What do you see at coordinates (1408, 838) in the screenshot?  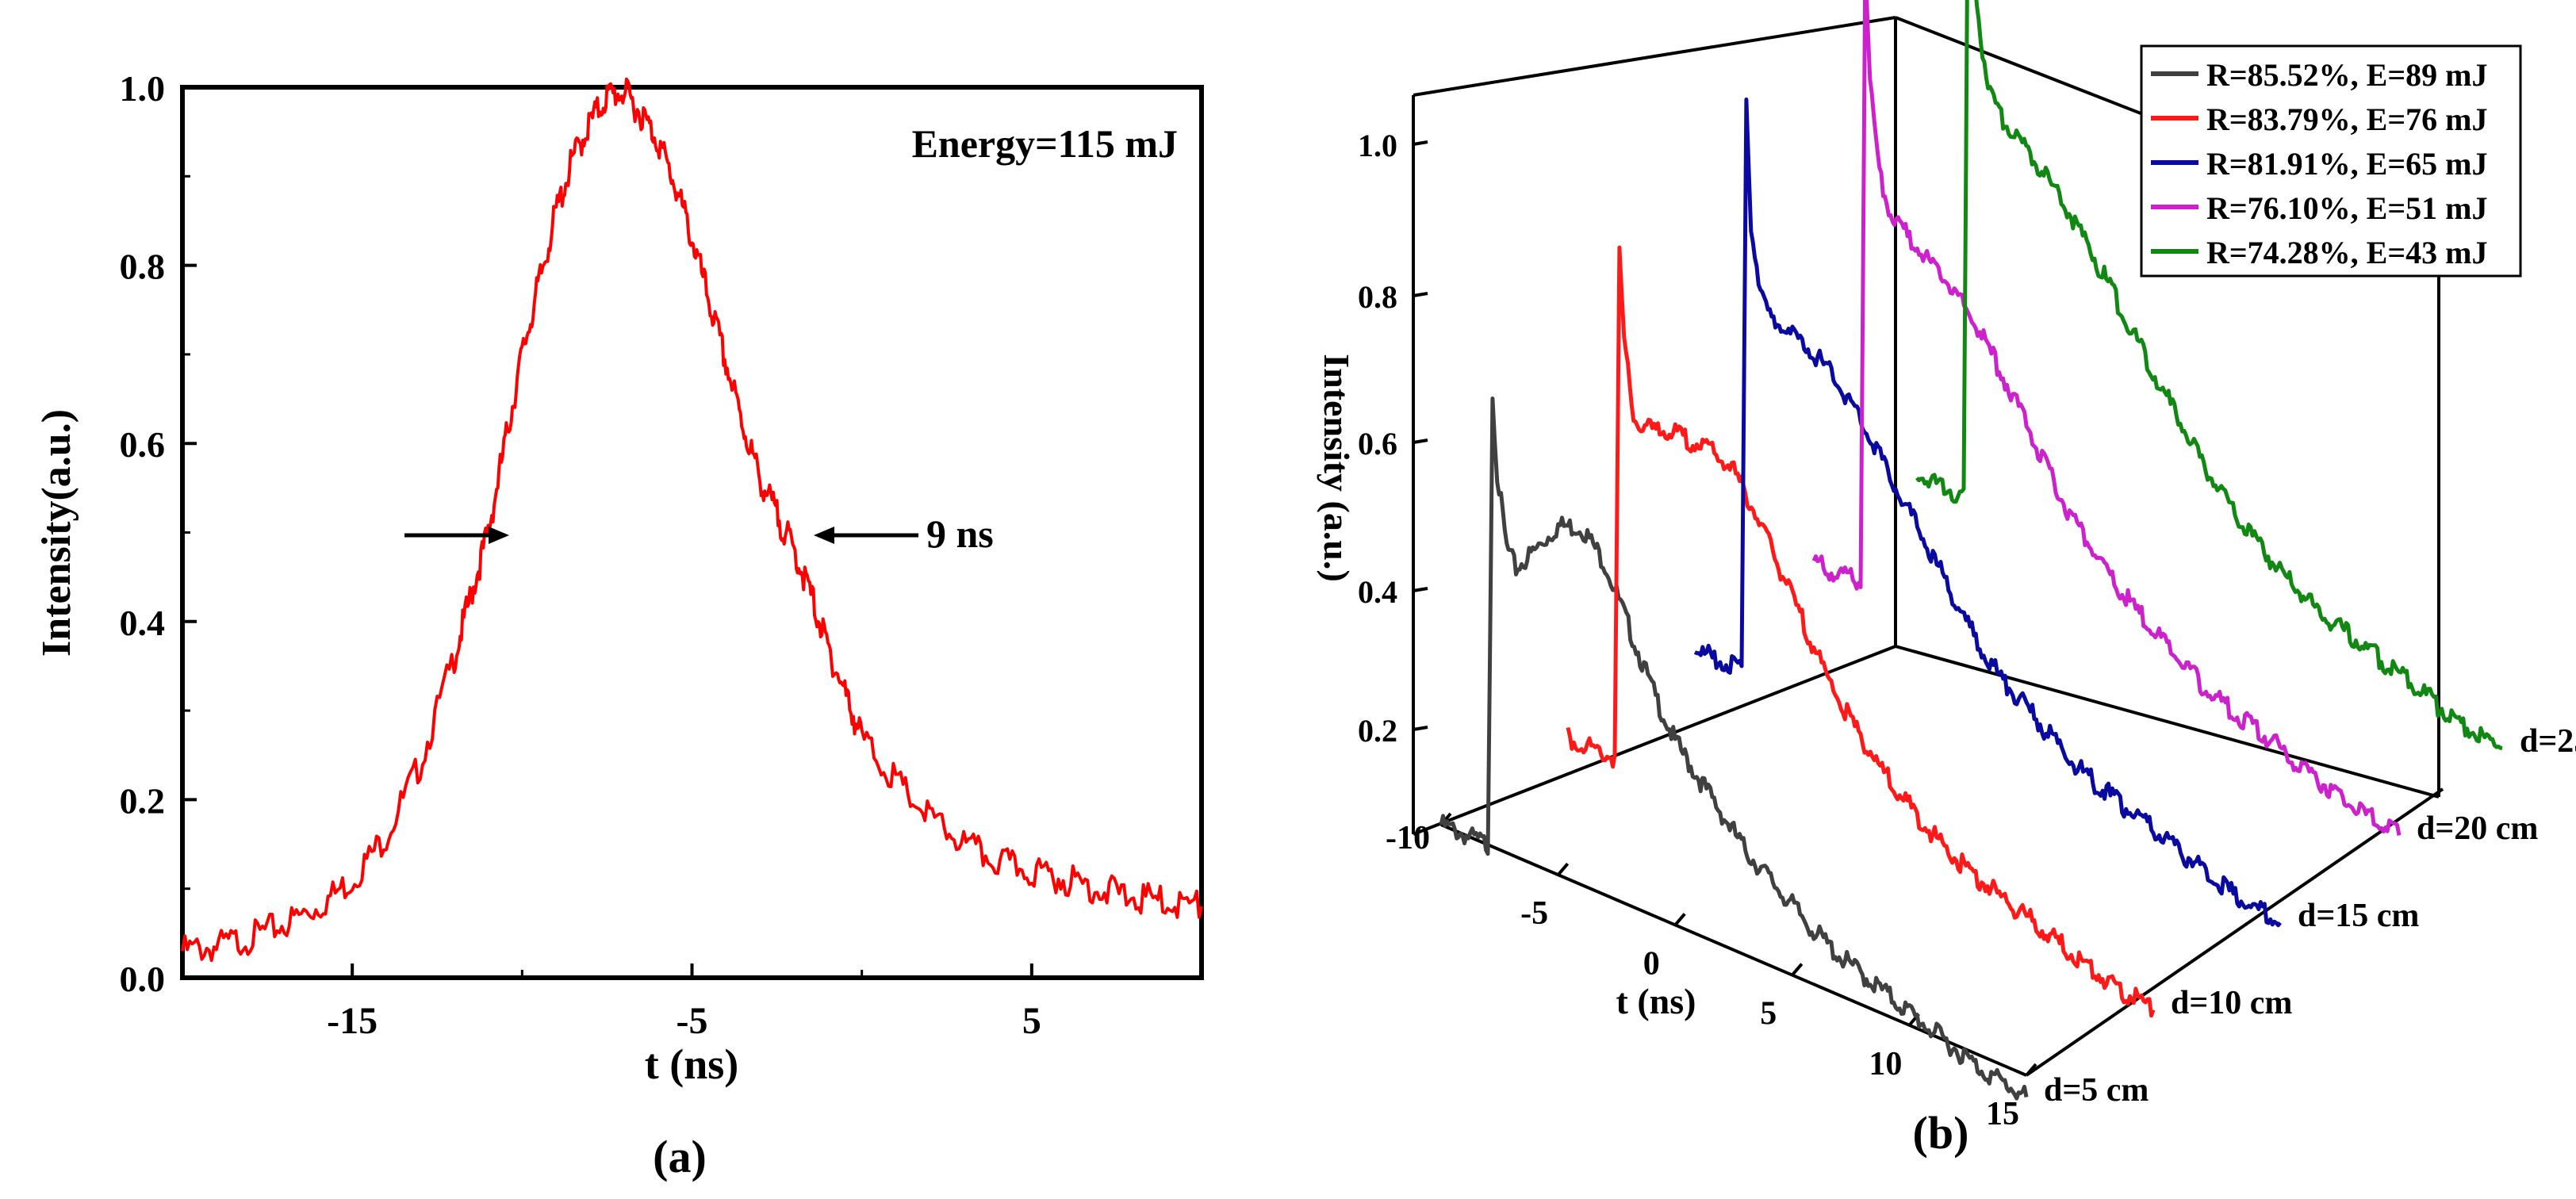 I see `x-tick-label: -10` at bounding box center [1408, 838].